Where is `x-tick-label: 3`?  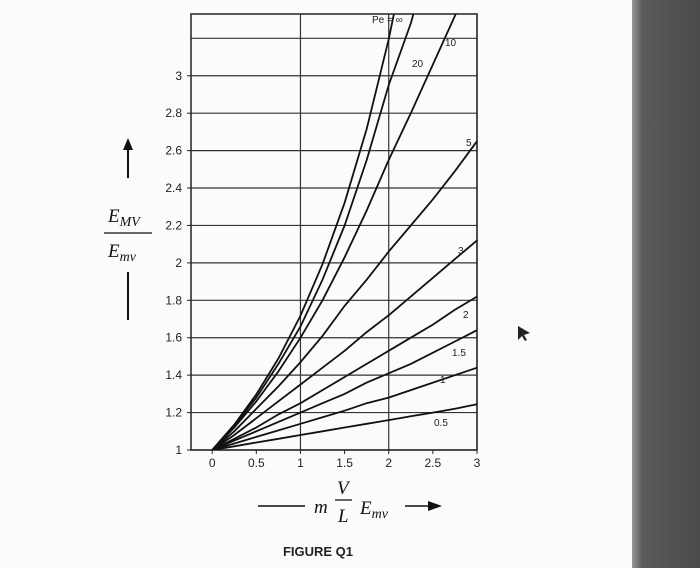 x-tick-label: 3 is located at coordinates (477, 463).